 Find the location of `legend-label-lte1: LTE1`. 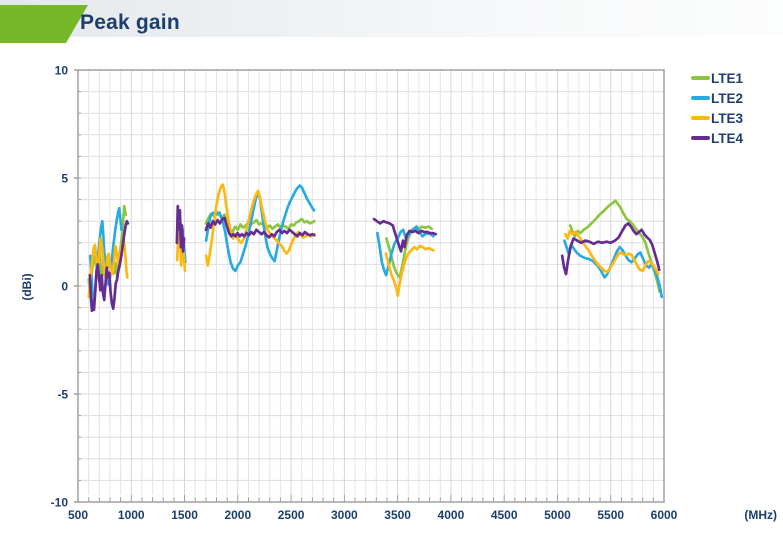

legend-label-lte1: LTE1 is located at coordinates (727, 78).